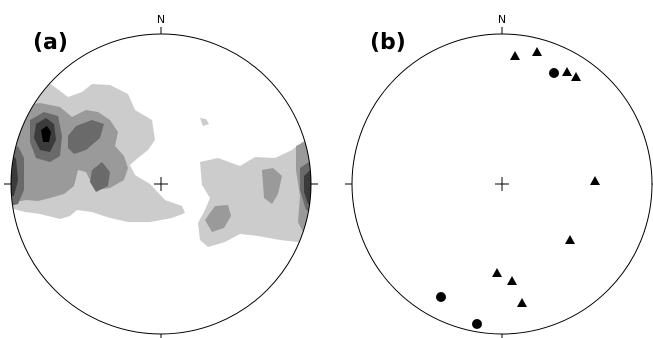 The image size is (653, 338). I want to click on contour-max, so click(46, 134).